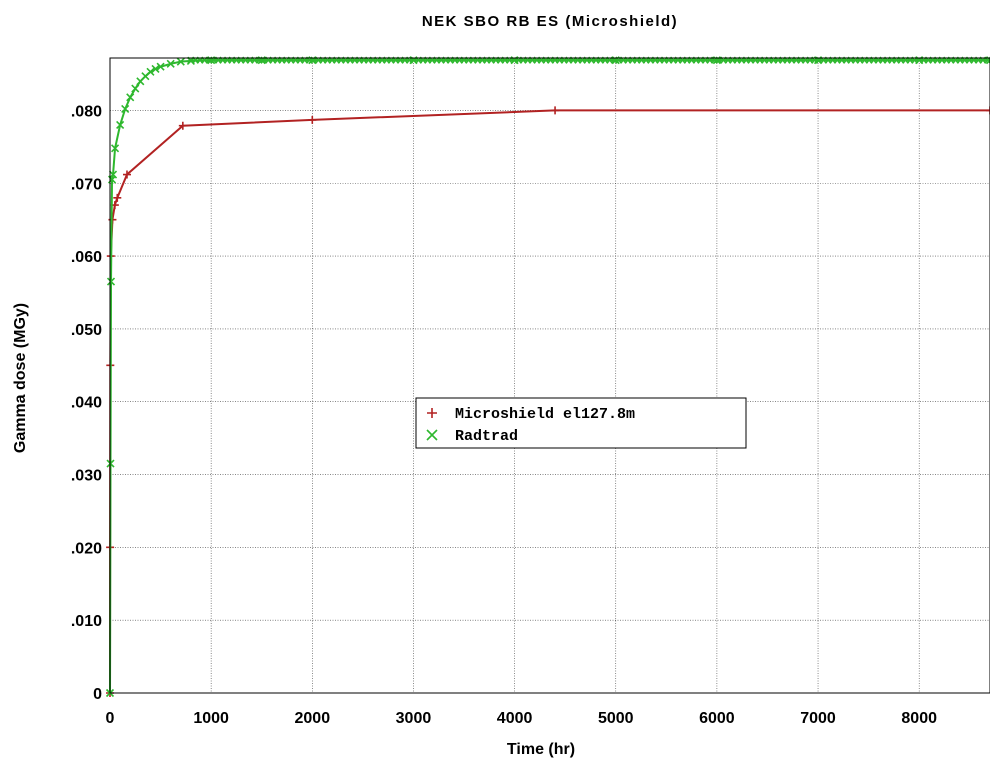  I want to click on x-tick-label: 8000, so click(919, 718).